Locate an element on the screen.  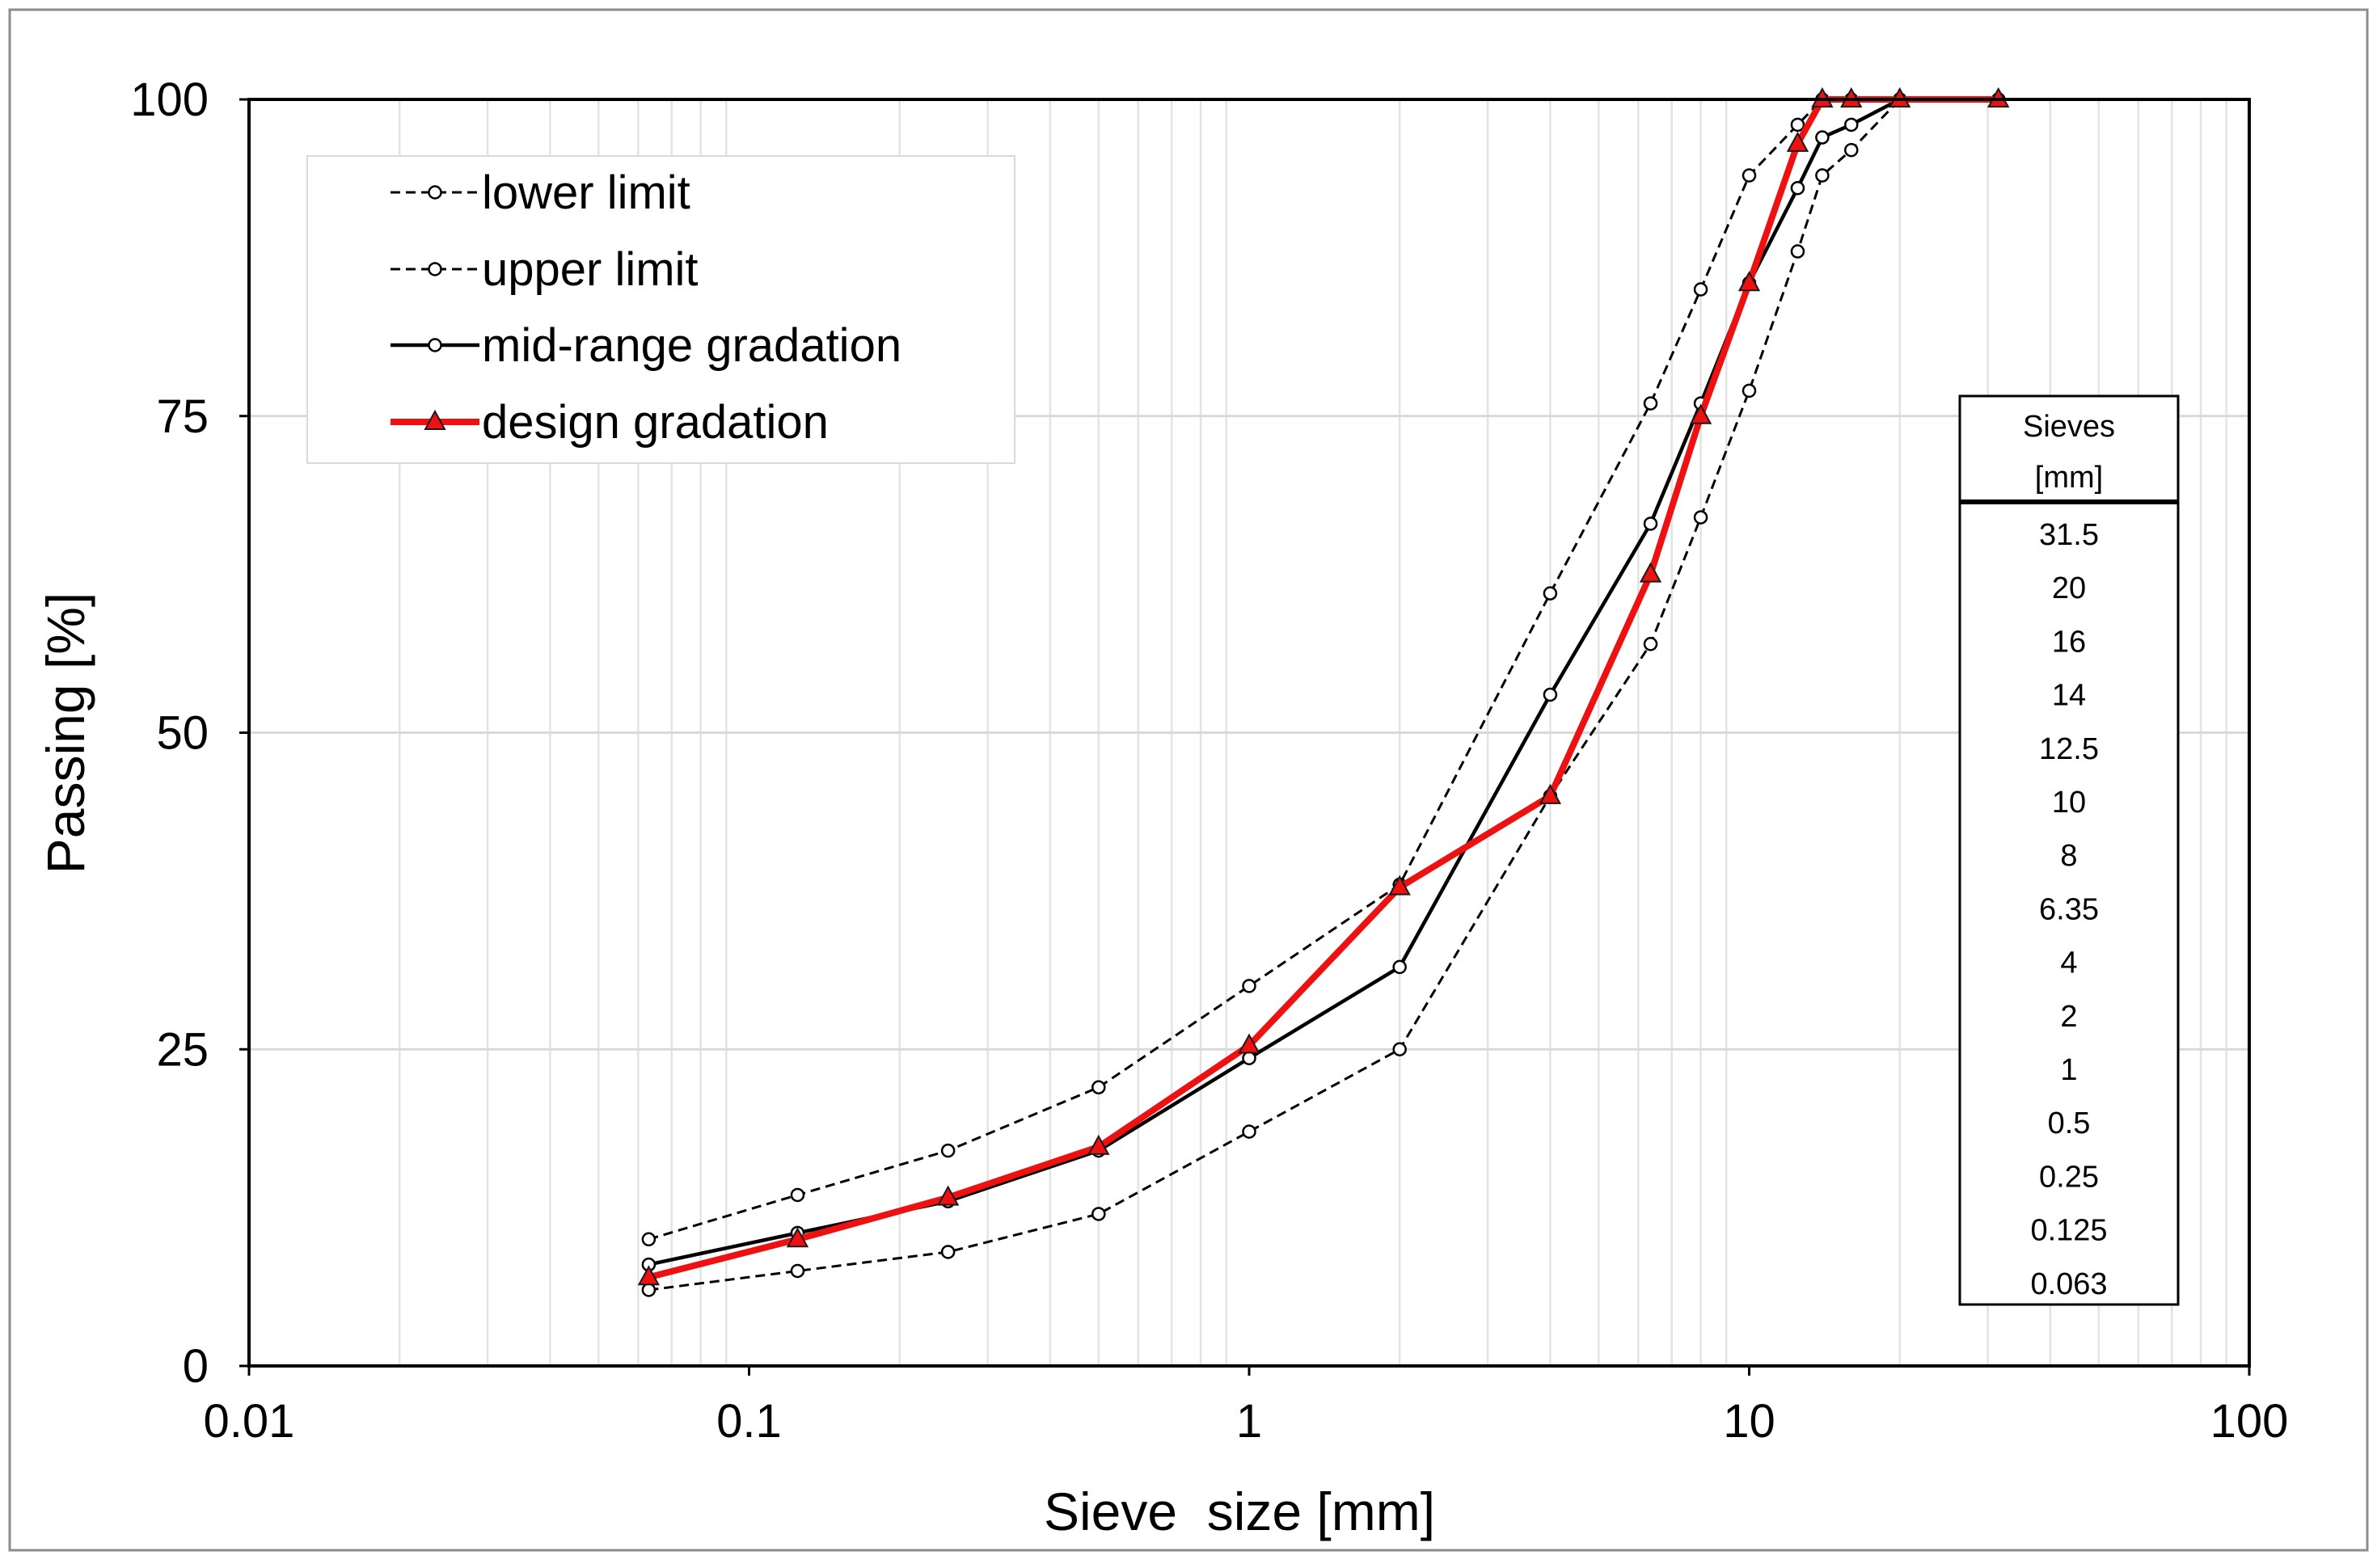
y-tick-label: 75 is located at coordinates (182, 416).